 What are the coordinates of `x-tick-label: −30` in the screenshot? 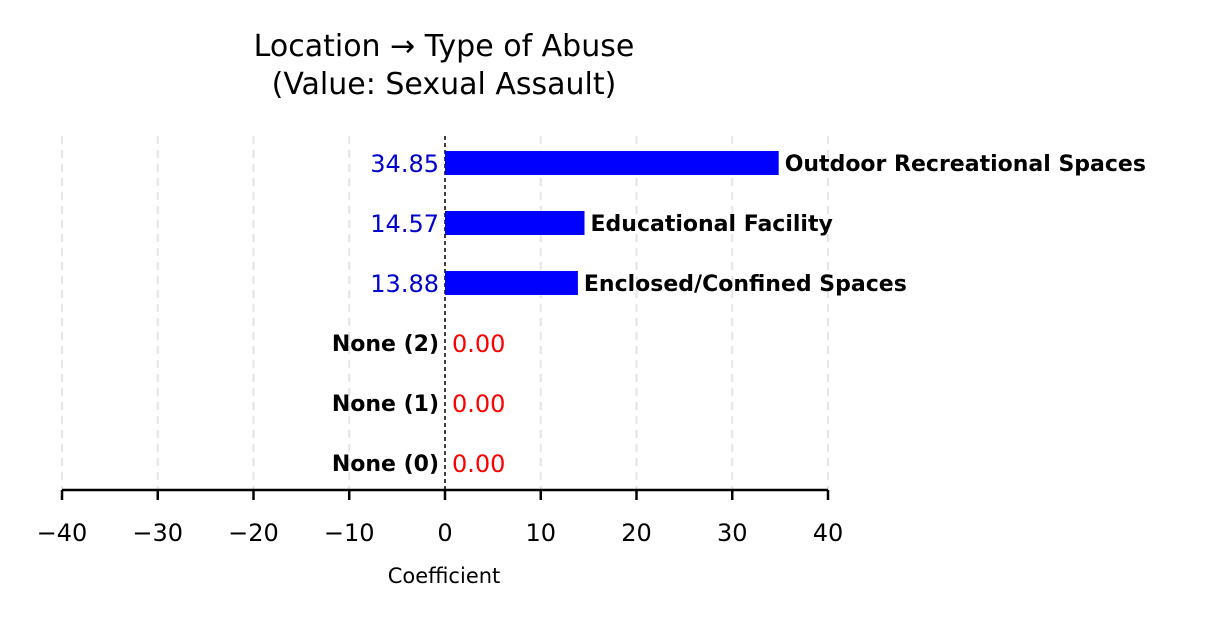 It's located at (157, 533).